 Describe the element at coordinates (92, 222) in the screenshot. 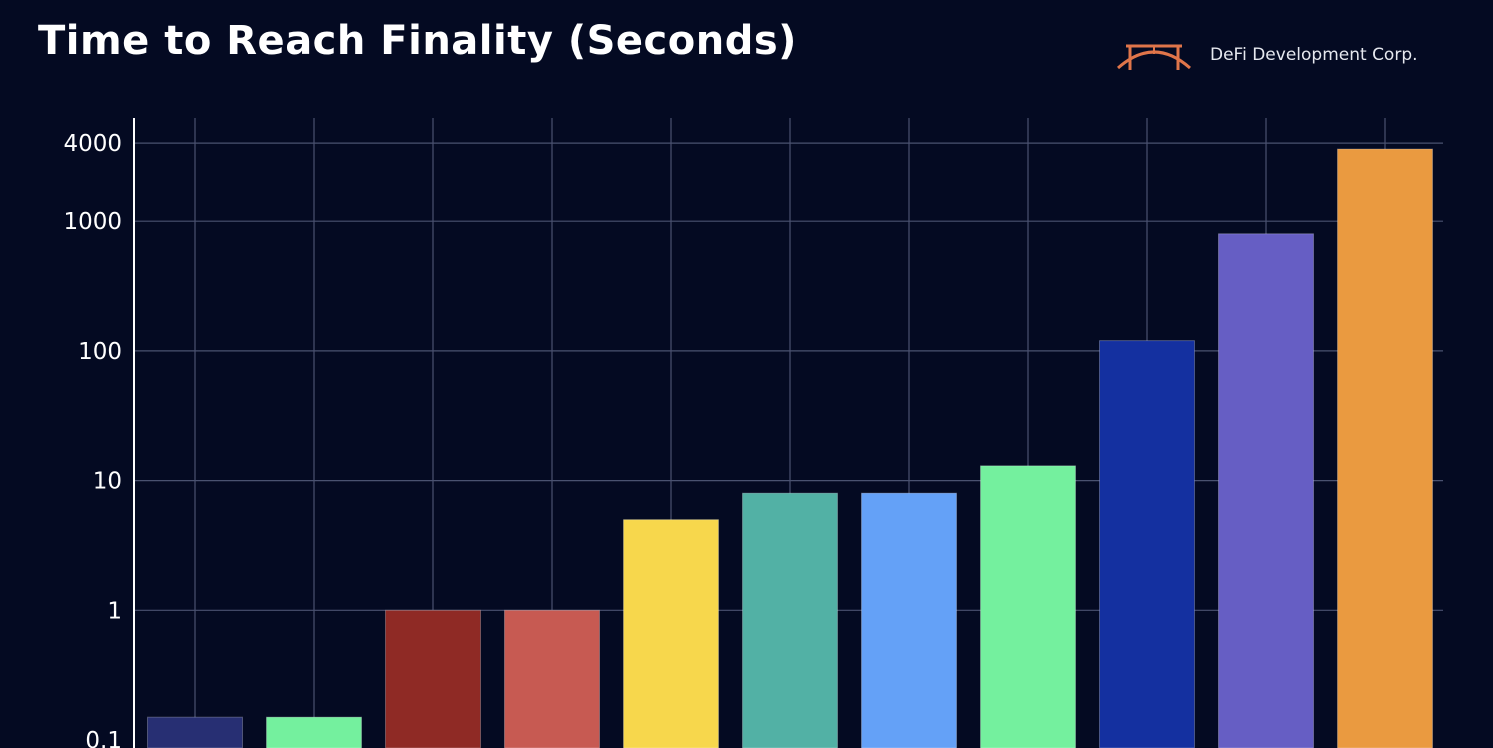

I see `y-tick-label: 1000` at that location.